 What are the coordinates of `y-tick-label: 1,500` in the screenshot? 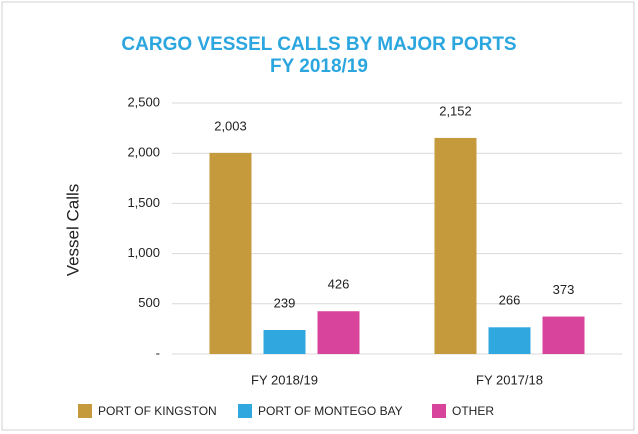 It's located at (143, 202).